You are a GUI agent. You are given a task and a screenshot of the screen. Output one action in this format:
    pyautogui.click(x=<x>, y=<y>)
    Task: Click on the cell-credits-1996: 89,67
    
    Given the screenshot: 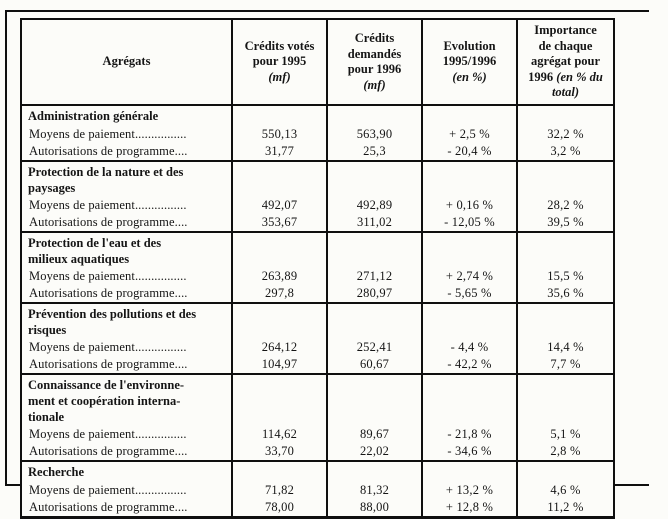 What is the action you would take?
    pyautogui.click(x=374, y=434)
    